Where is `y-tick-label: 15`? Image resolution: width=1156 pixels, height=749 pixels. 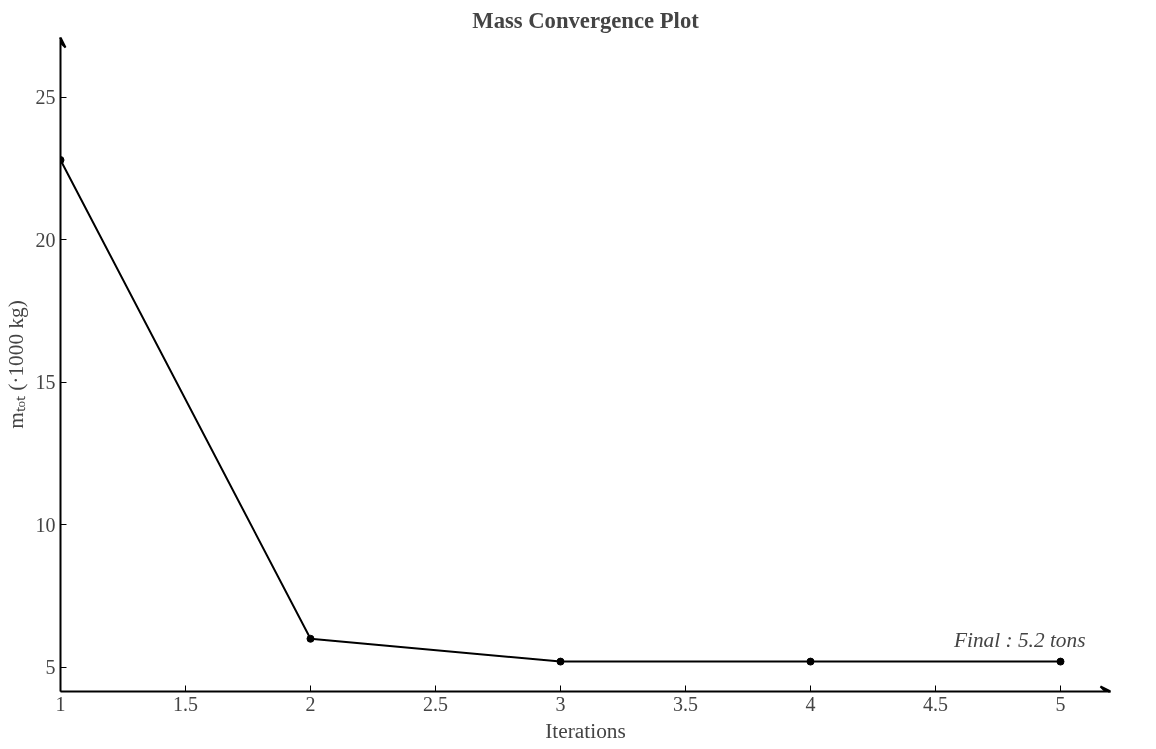 y-tick-label: 15 is located at coordinates (45, 382).